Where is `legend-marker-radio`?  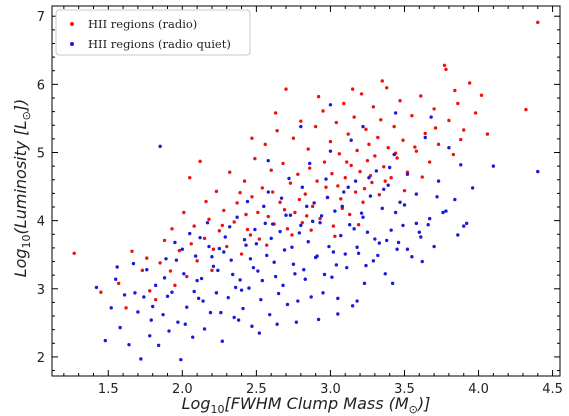 legend-marker-radio is located at coordinates (72, 24).